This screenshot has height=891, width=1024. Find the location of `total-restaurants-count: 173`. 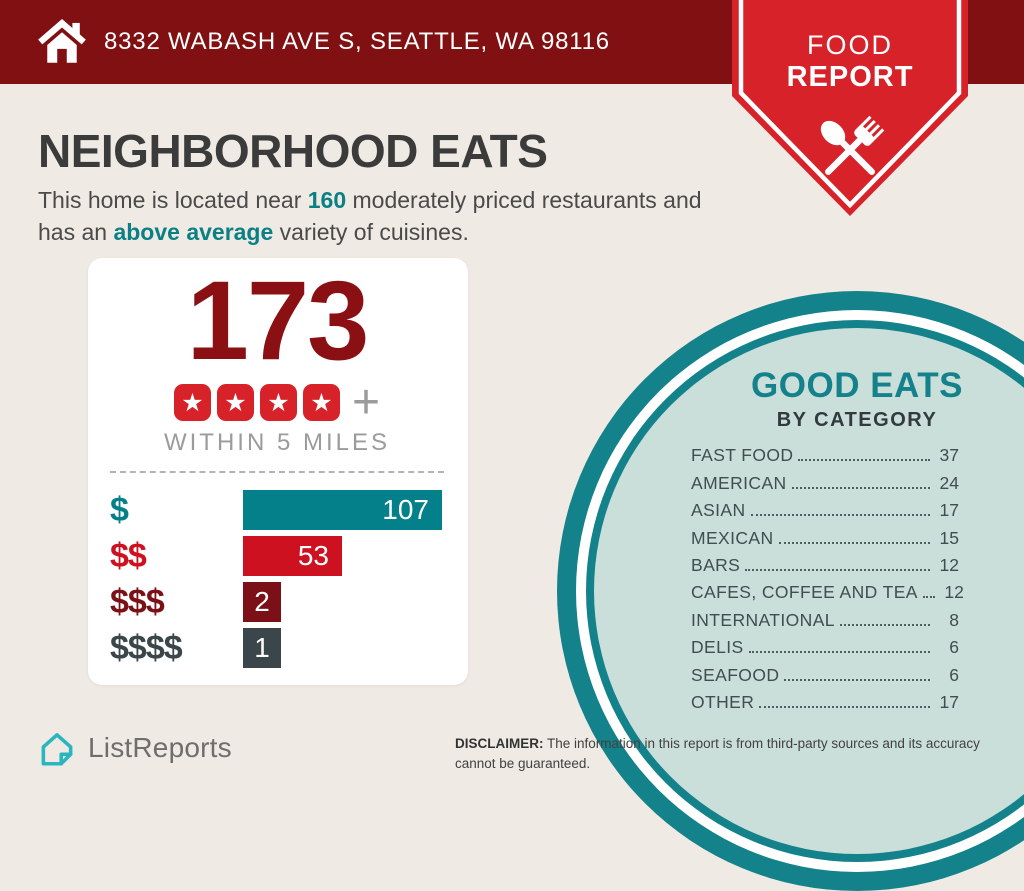

total-restaurants-count: 173 is located at coordinates (278, 320).